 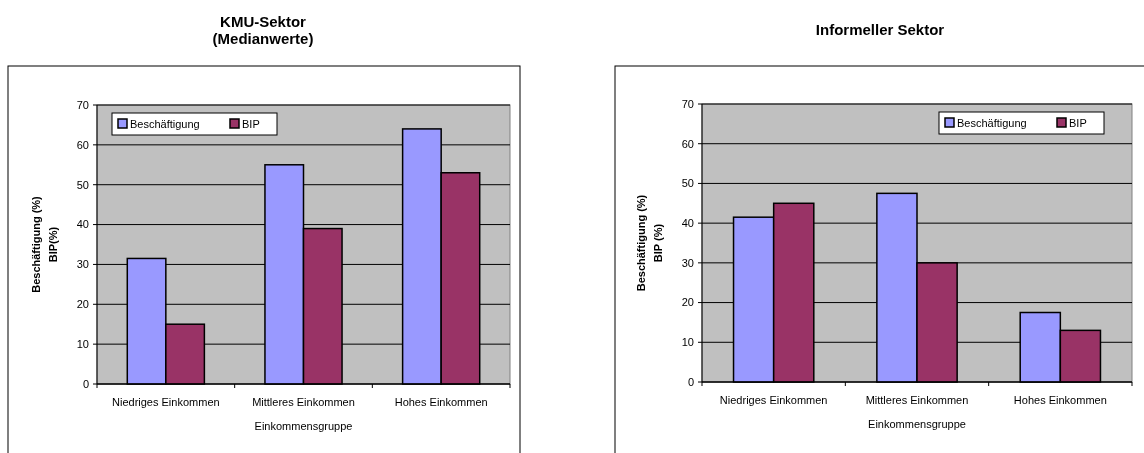 I want to click on y-axis-title: Beschäftigung (%) BIP (%), so click(x=649, y=243).